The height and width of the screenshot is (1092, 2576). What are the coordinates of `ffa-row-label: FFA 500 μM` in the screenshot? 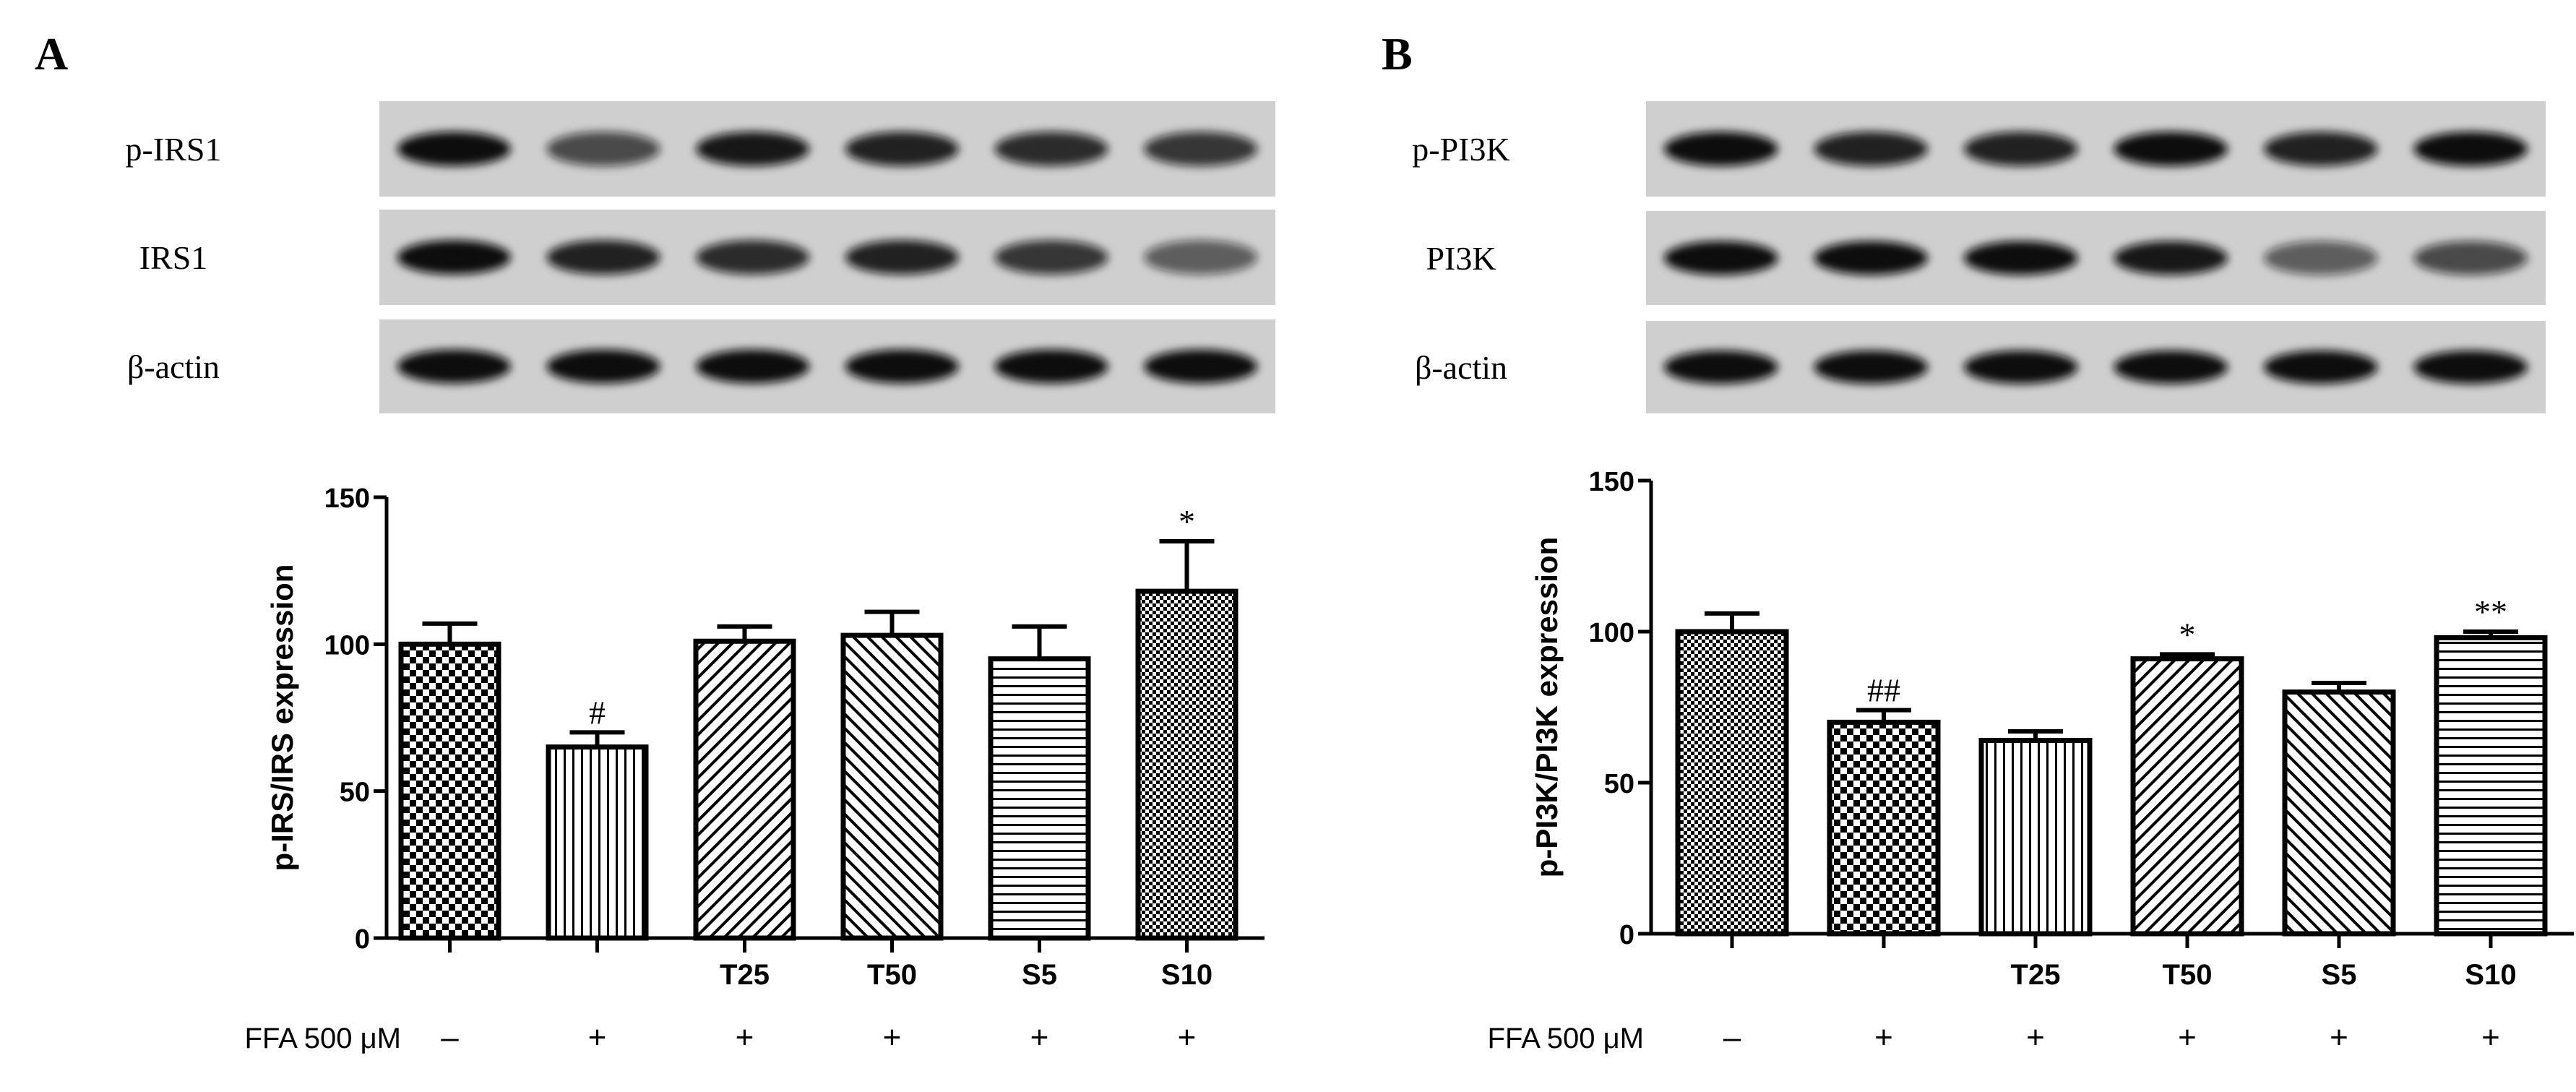 It's located at (1566, 1038).